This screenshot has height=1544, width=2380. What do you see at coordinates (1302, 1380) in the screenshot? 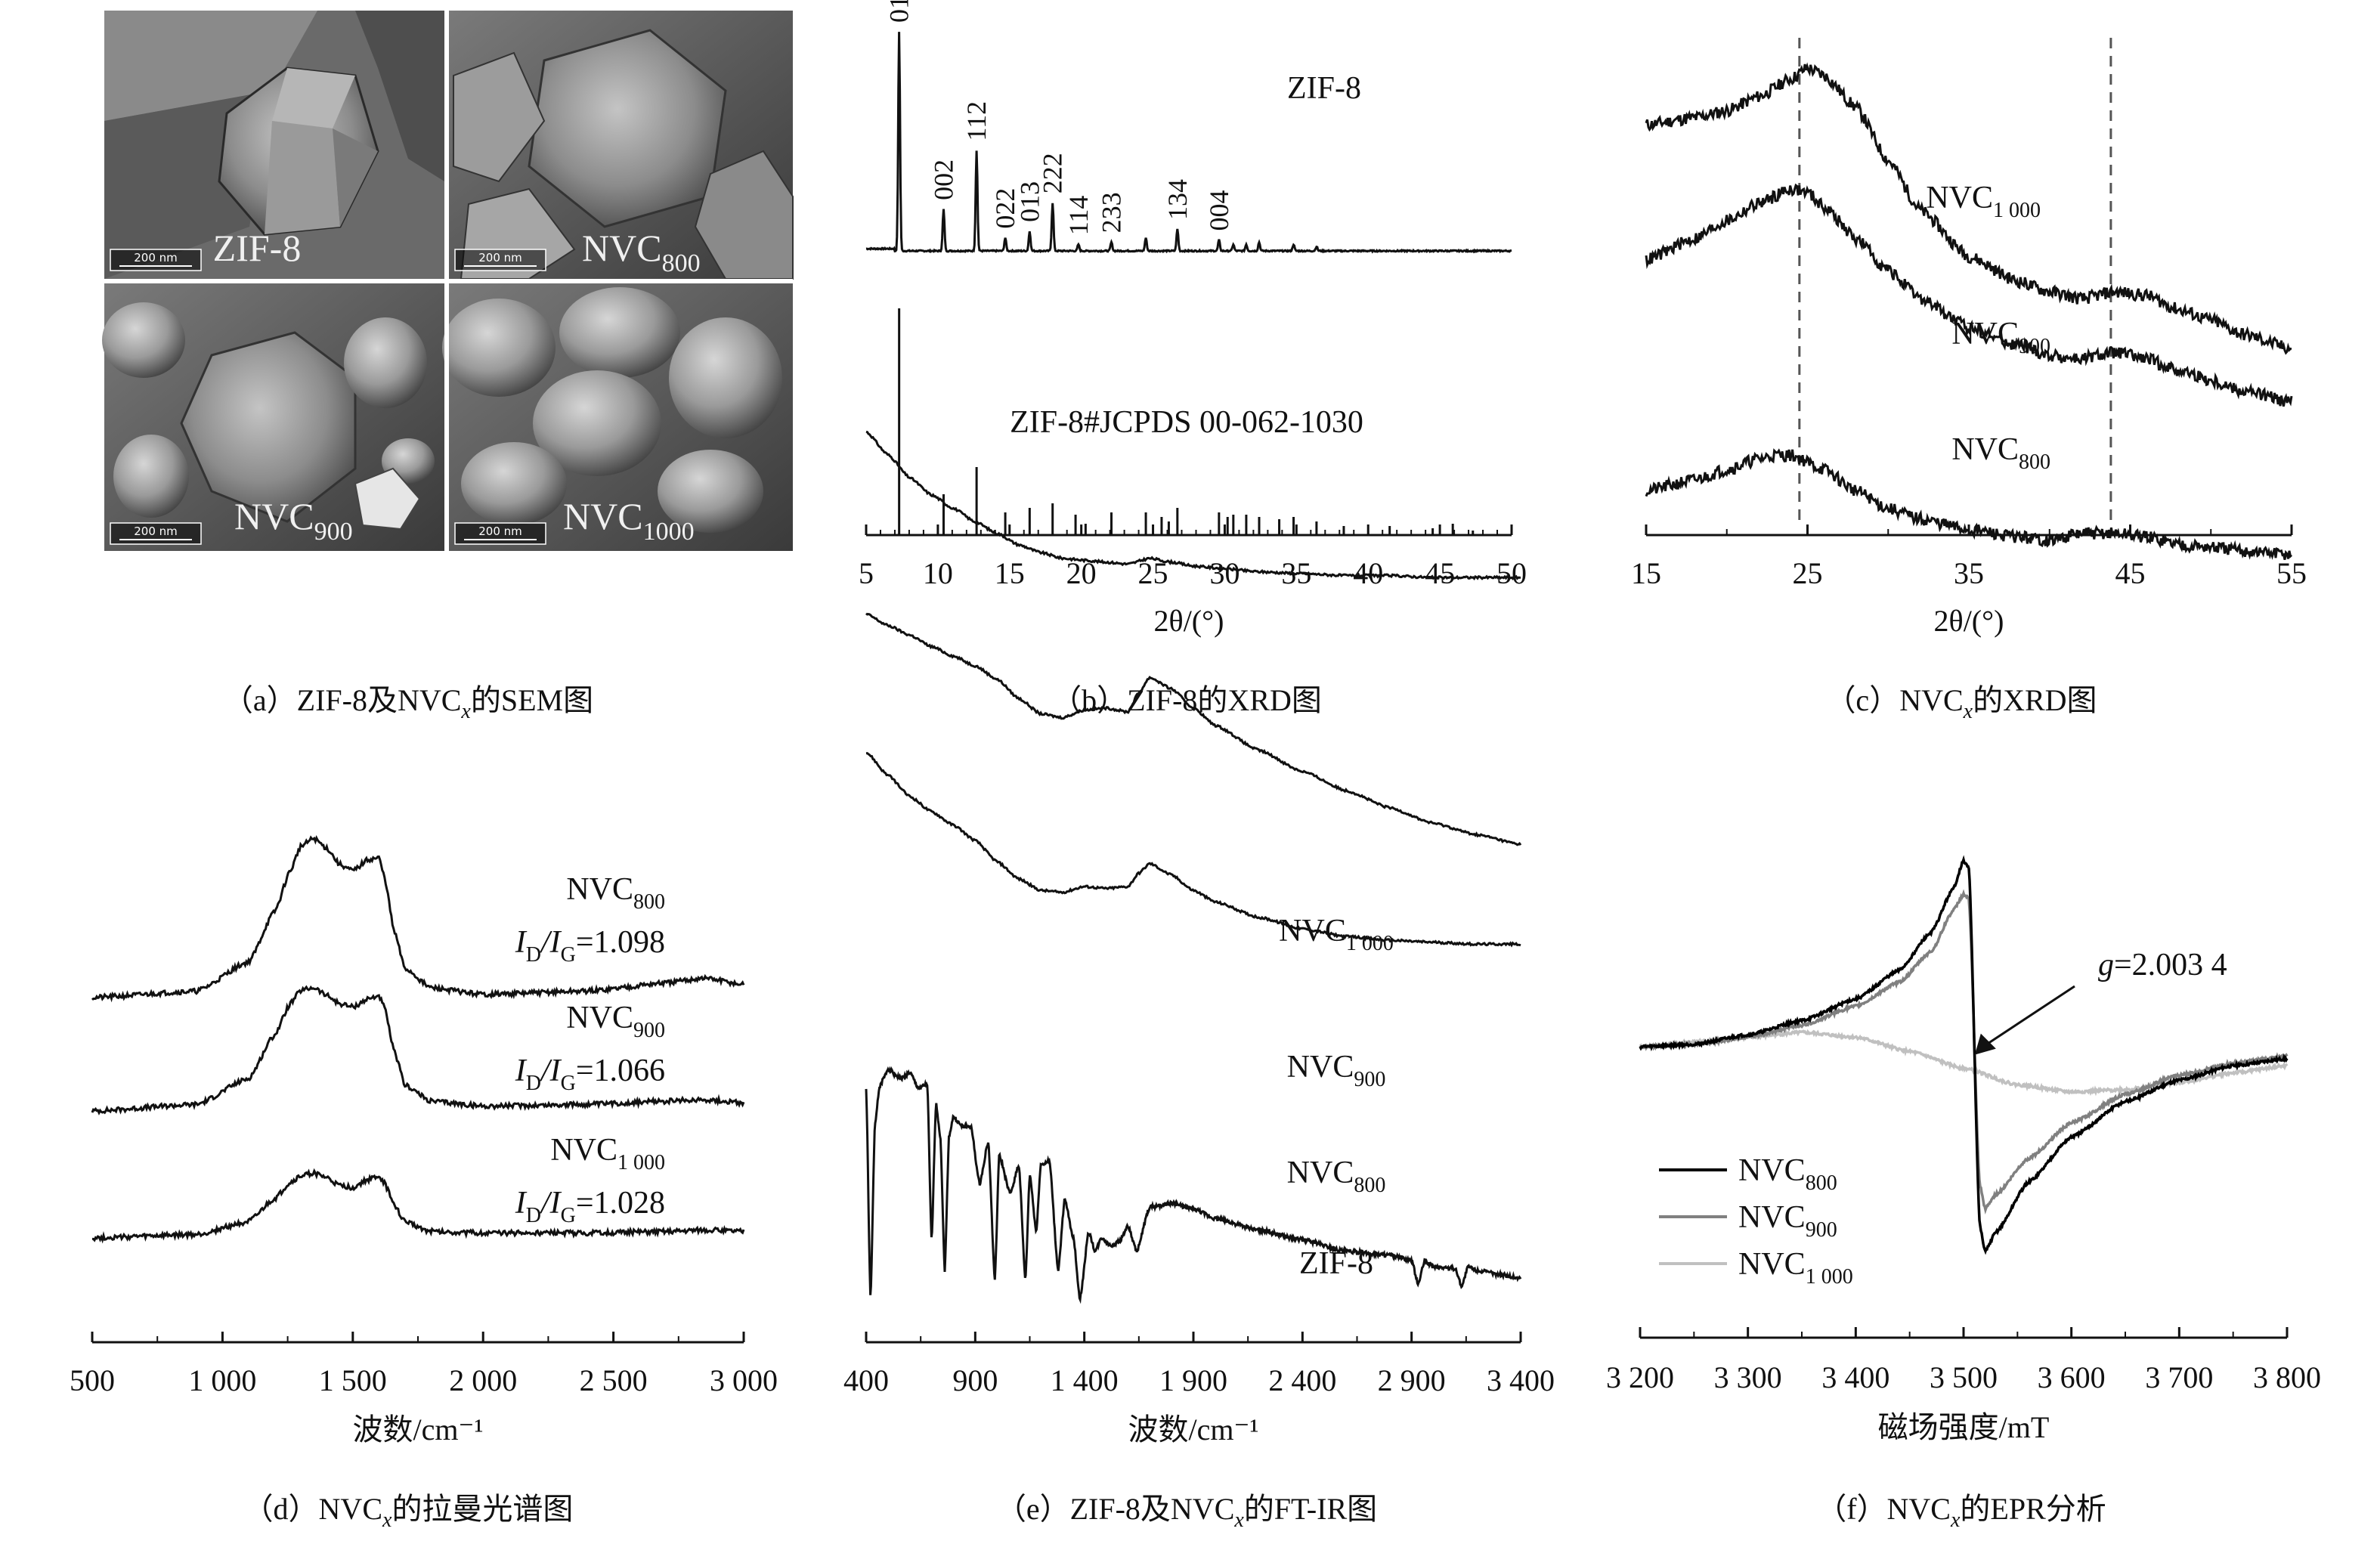
I see `chart-e-tick-label: 2 400` at bounding box center [1302, 1380].